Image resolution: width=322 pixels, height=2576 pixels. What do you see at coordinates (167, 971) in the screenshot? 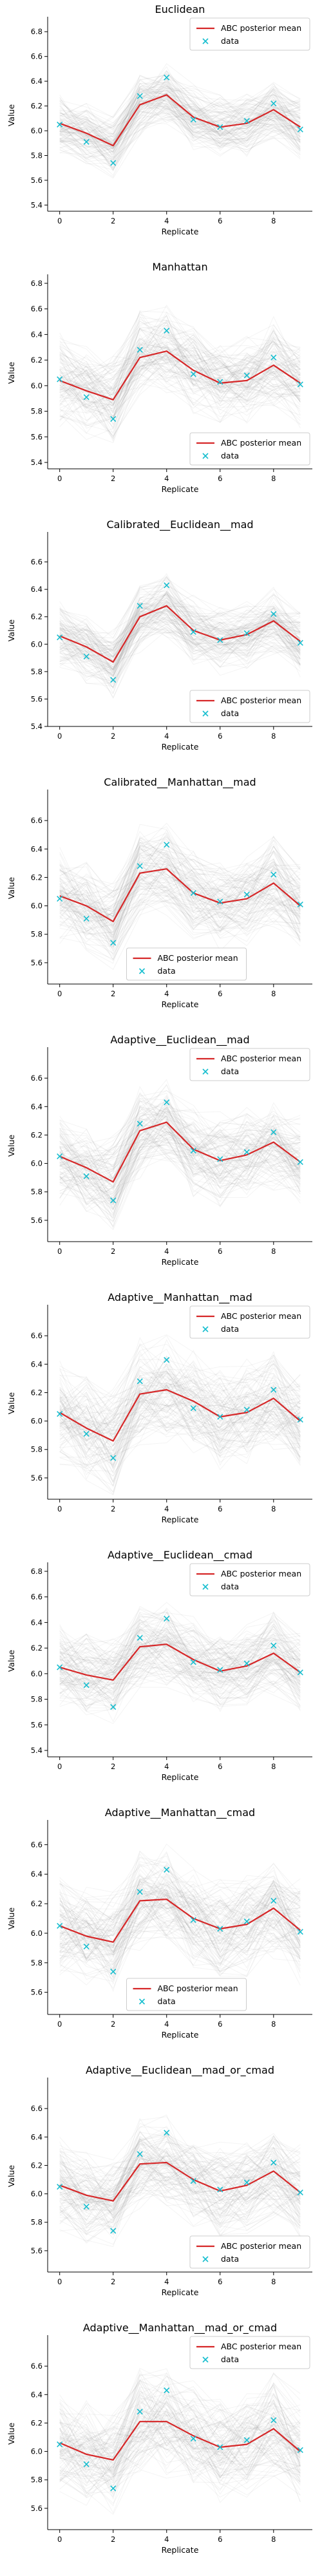
I see `legend-label-data: data` at bounding box center [167, 971].